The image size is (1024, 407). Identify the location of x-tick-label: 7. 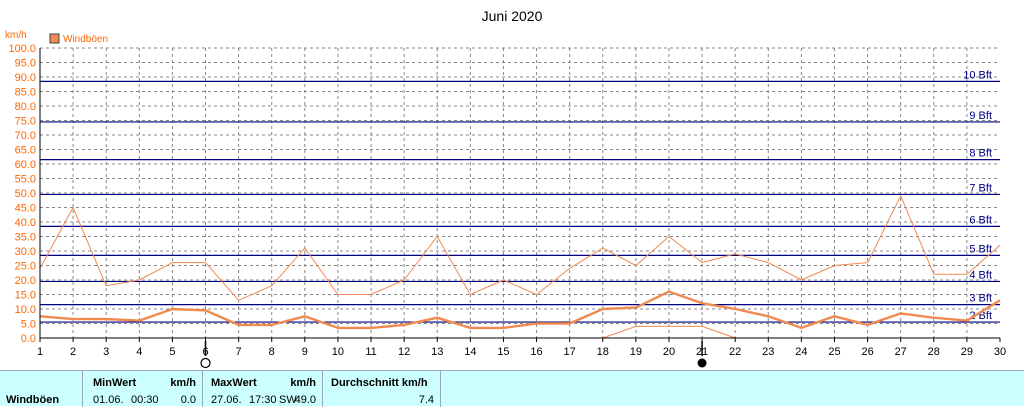
(239, 352).